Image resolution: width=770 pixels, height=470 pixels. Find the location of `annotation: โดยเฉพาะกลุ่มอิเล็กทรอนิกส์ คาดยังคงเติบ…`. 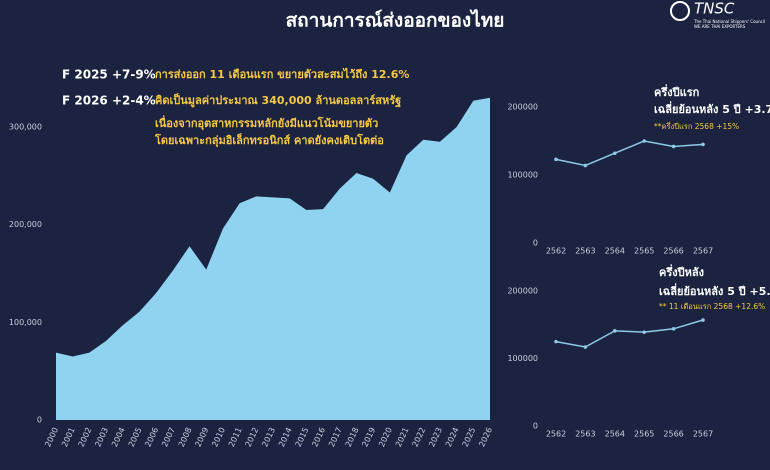

annotation: โดยเฉพาะกลุ่มอิเล็กทรอนิกส์ คาดยังคงเติบ… is located at coordinates (269, 140).